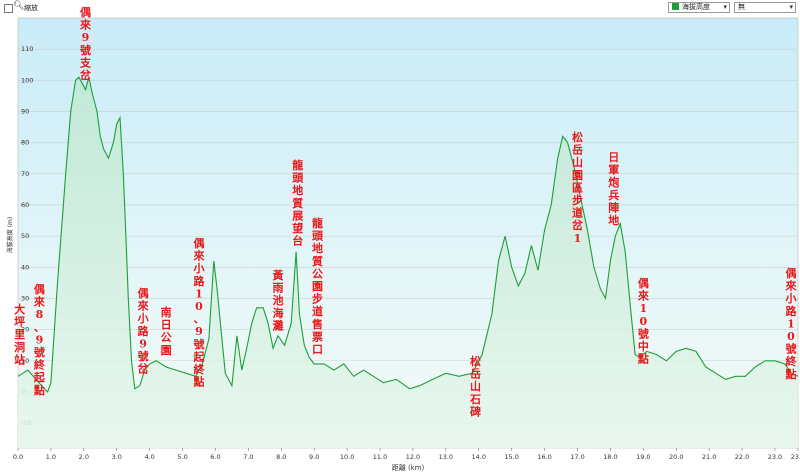  I want to click on x-tick-label: 7.0, so click(248, 457).